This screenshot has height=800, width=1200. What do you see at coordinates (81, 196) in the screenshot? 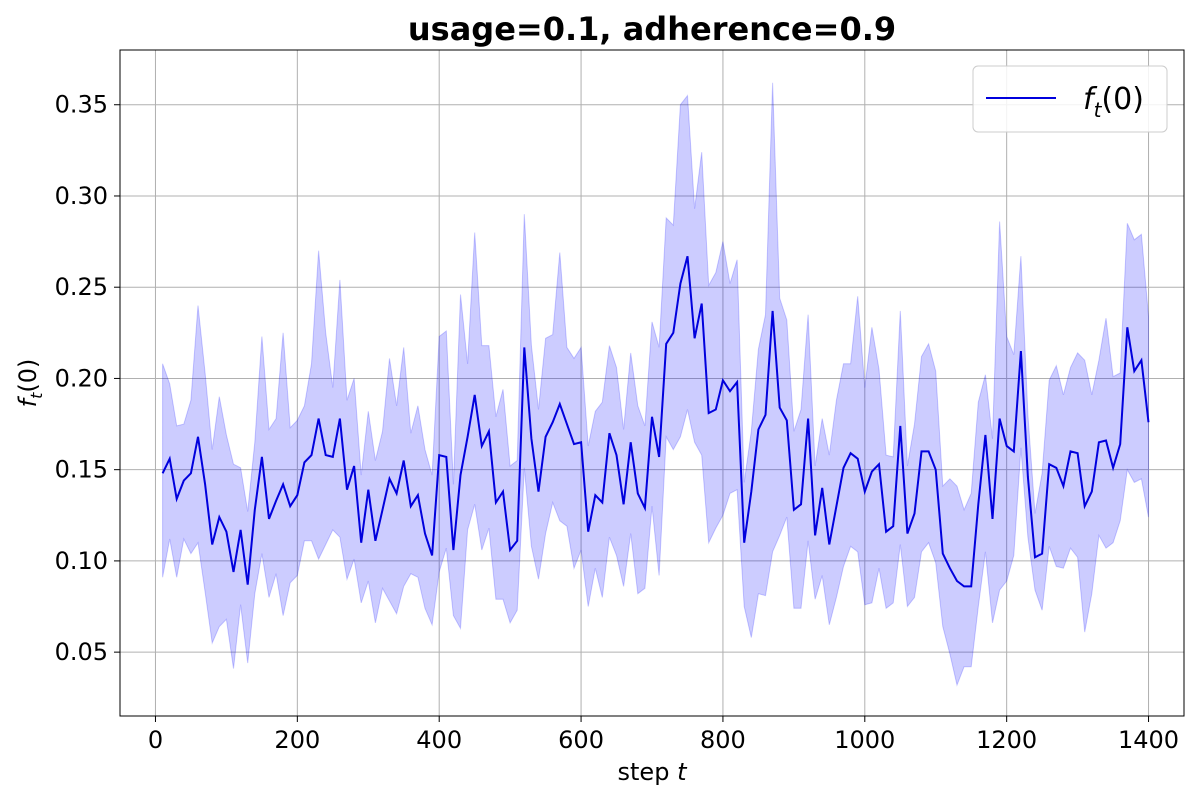
I see `y-tick-label: 0.30` at bounding box center [81, 196].